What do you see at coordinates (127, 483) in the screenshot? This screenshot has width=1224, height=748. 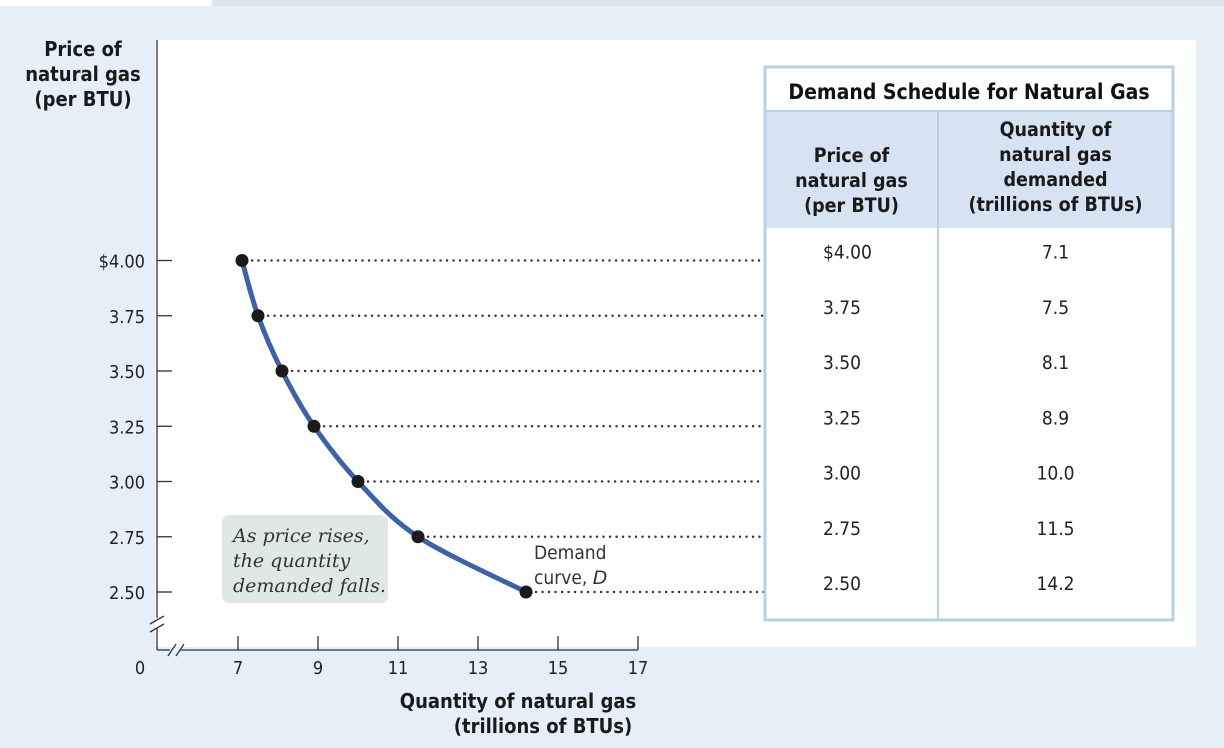 I see `y-tick-label: 3.00` at bounding box center [127, 483].